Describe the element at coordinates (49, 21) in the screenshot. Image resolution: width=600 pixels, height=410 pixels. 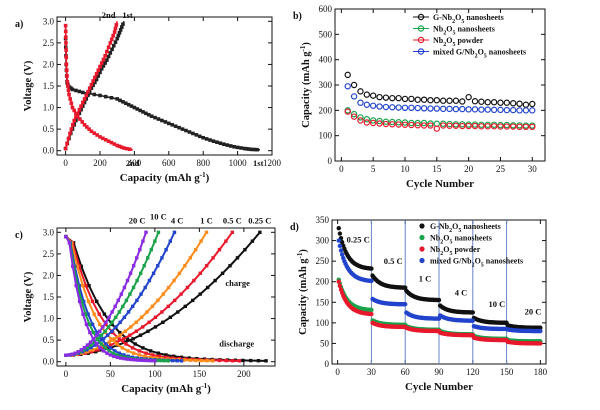
I see `a-y-tick-label: 3.0` at that location.